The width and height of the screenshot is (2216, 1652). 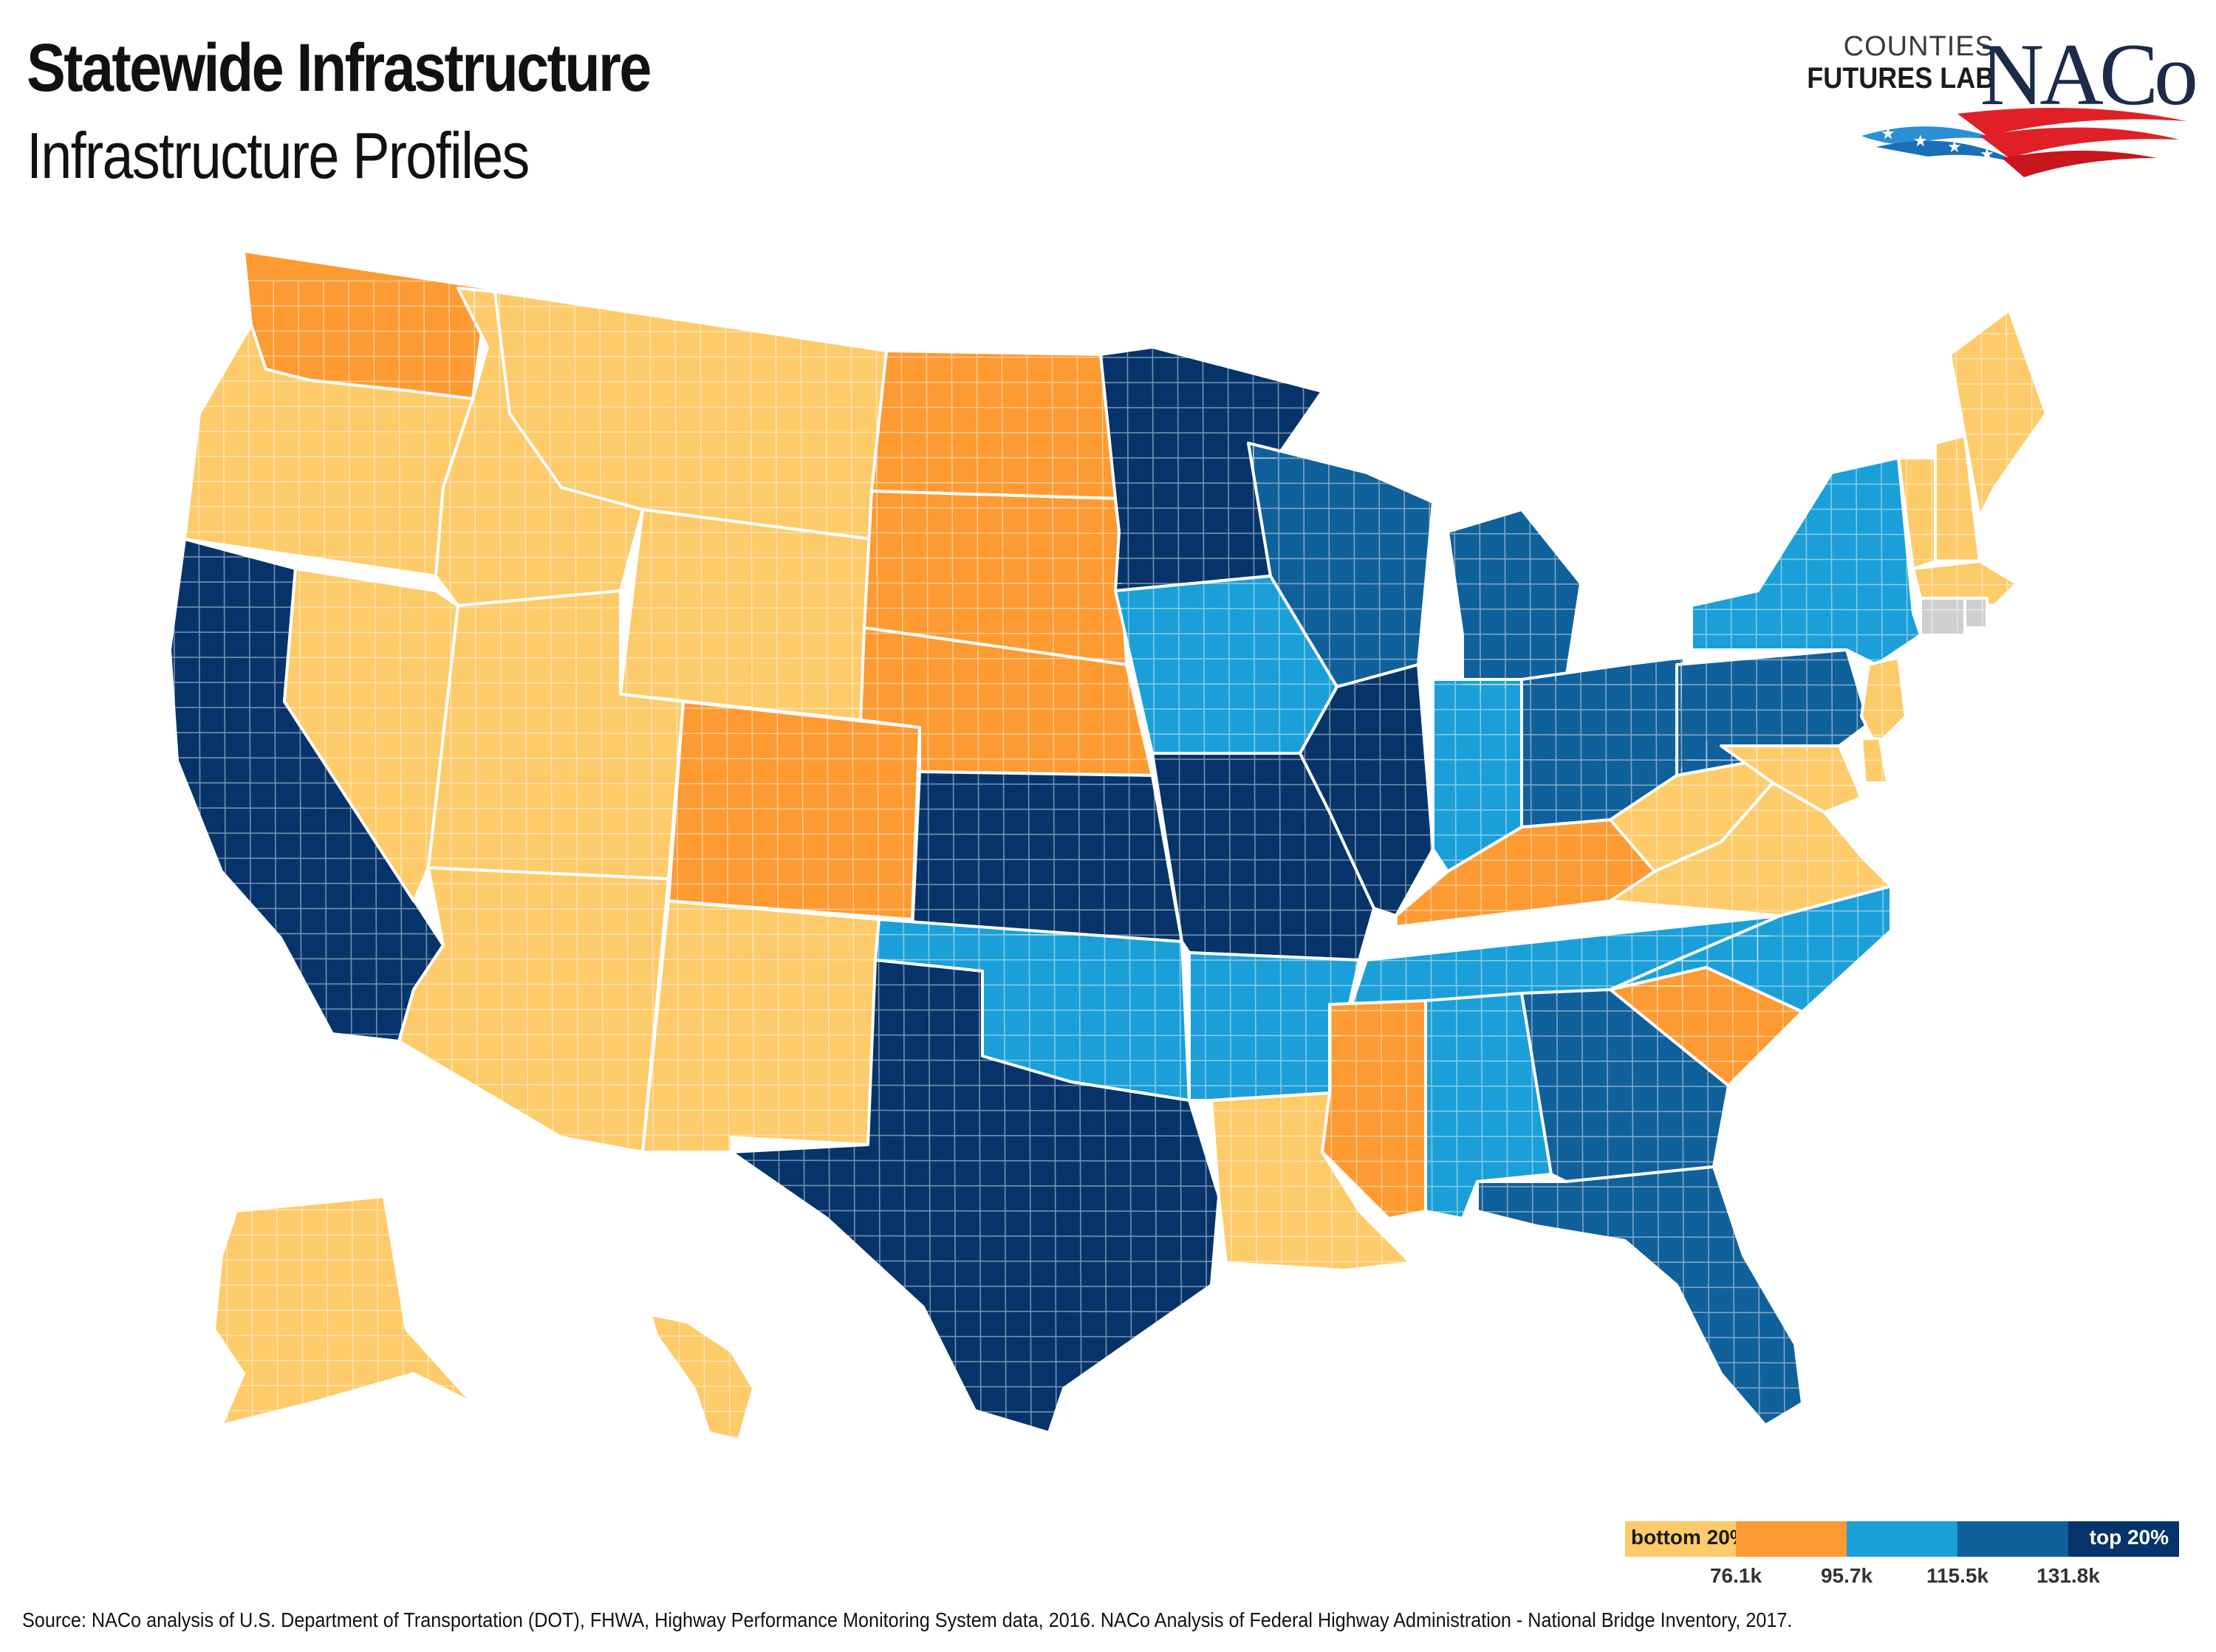 I want to click on legend-break-4: 131.8k, so click(x=2068, y=1575).